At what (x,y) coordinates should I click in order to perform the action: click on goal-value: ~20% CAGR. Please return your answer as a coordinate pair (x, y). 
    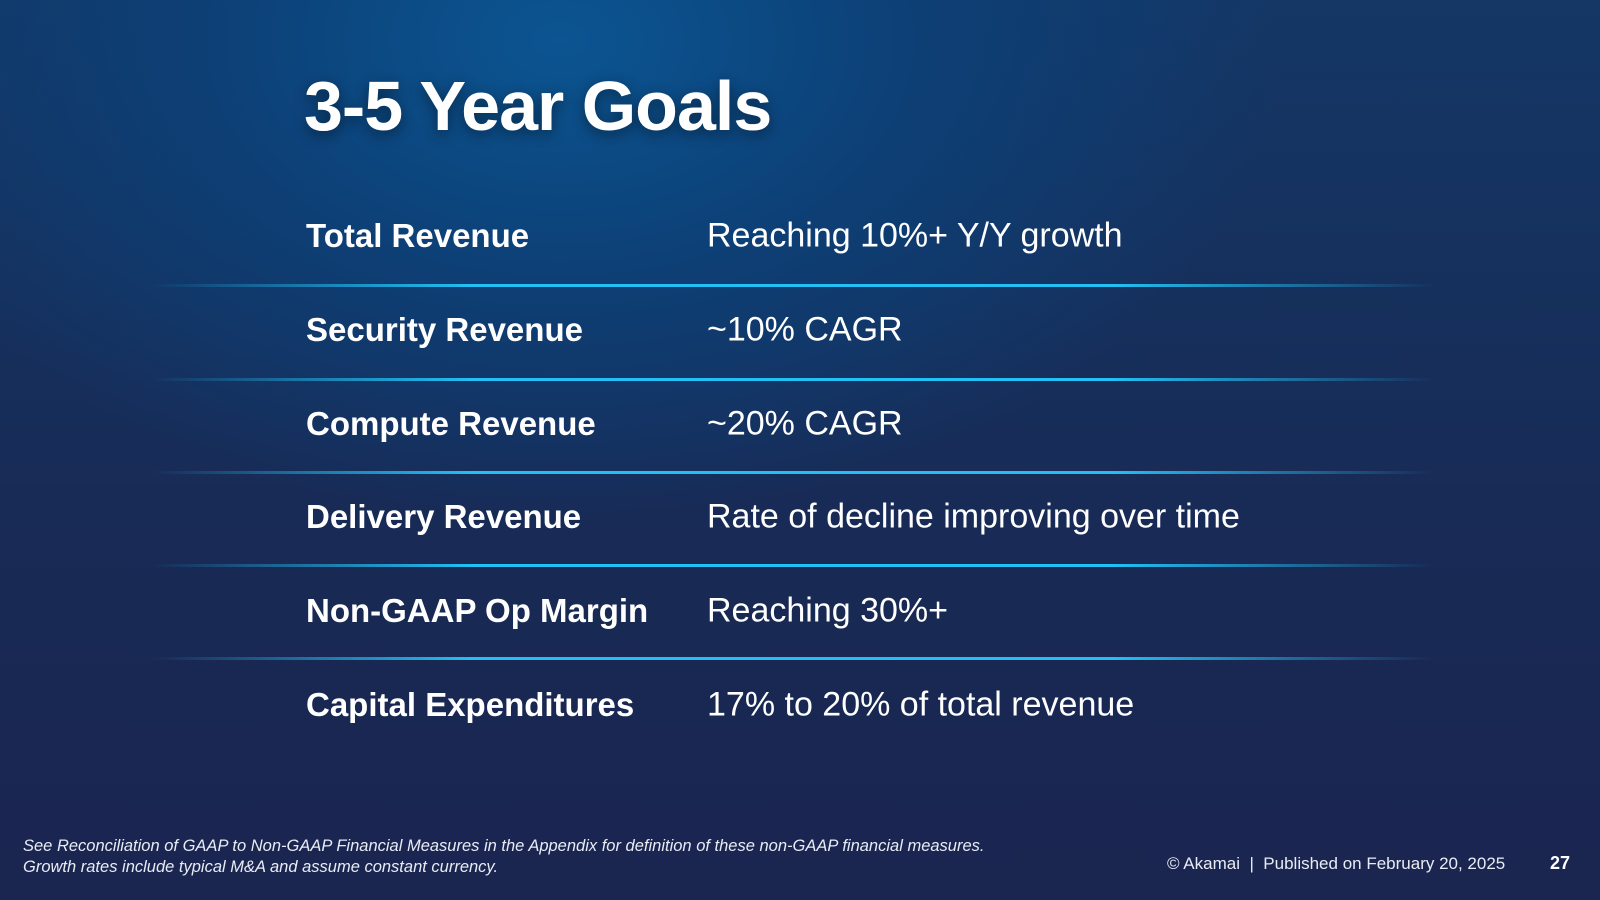
    Looking at the image, I should click on (805, 423).